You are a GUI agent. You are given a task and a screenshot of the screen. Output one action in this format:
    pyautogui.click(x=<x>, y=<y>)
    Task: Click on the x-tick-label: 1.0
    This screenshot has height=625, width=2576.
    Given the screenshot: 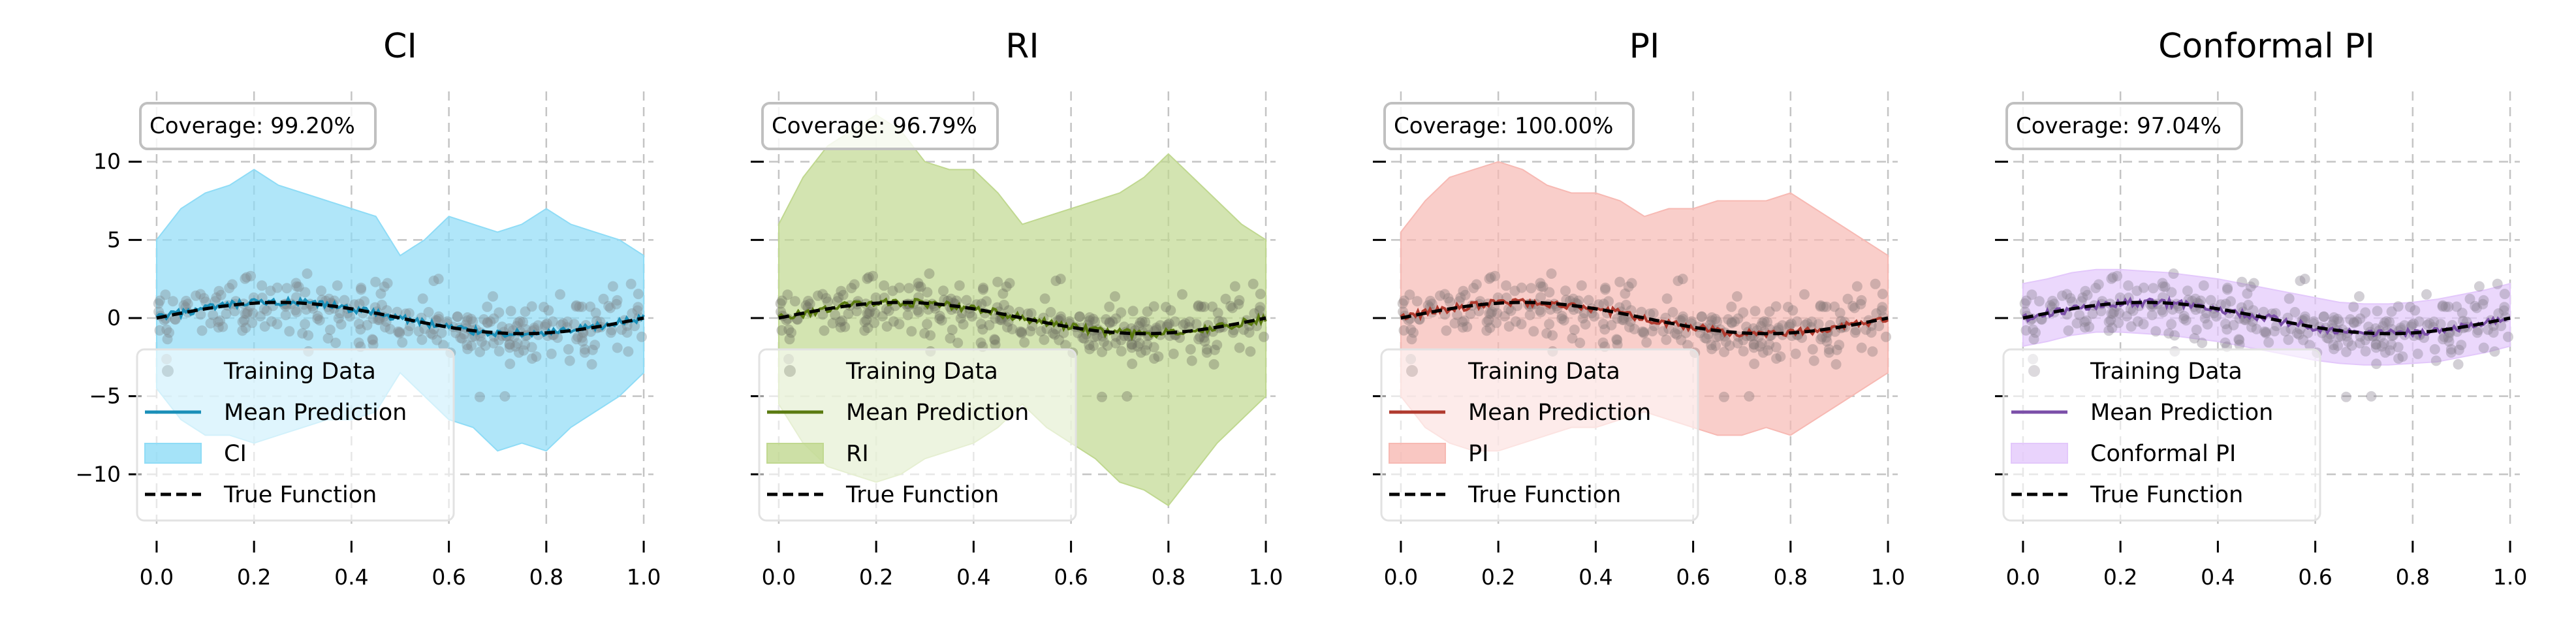 What is the action you would take?
    pyautogui.click(x=2510, y=577)
    